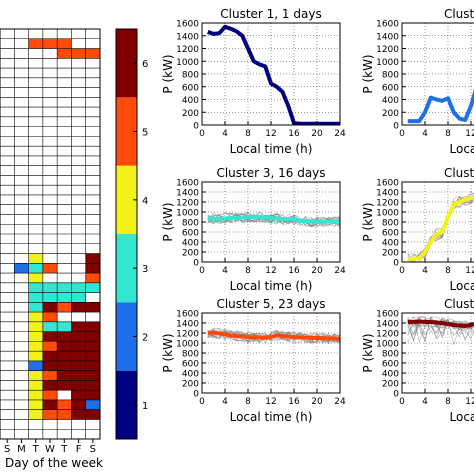  What do you see at coordinates (21, 449) in the screenshot?
I see `day-tick-label: M` at bounding box center [21, 449].